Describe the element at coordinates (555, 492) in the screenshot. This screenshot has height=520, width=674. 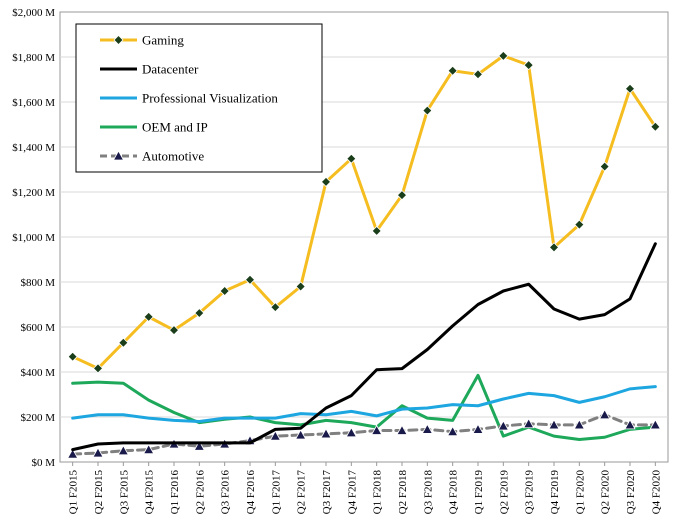
I see `x-tick-label: Q4 F2019` at that location.